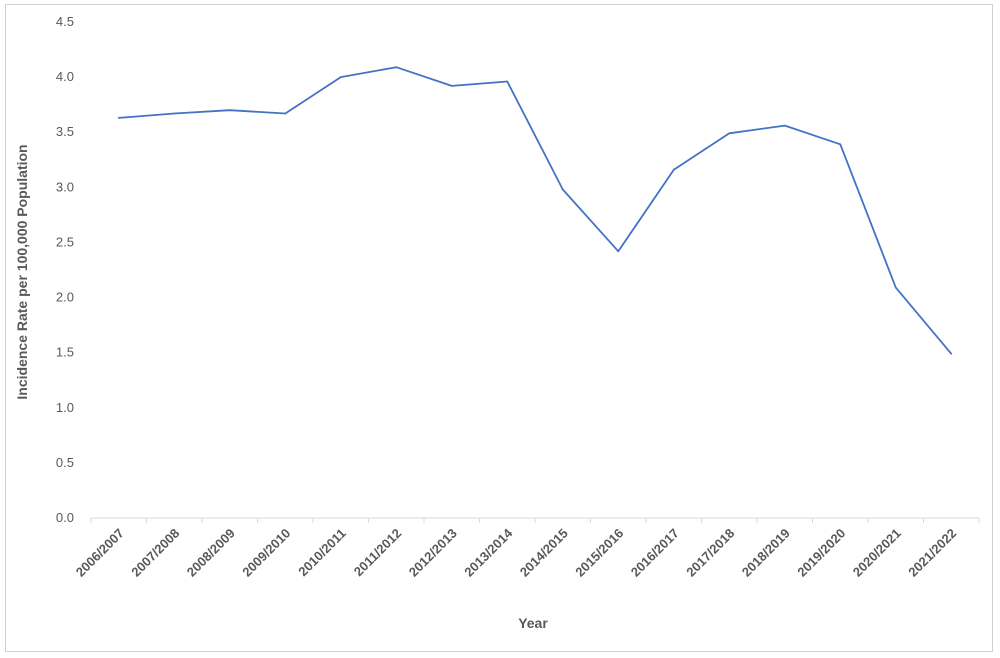  What do you see at coordinates (22, 271) in the screenshot?
I see `y-axis-title: Incidence Rate per 100,000 Population` at bounding box center [22, 271].